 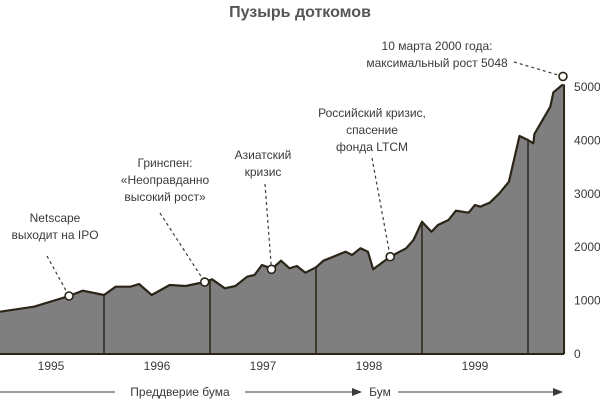 What do you see at coordinates (54, 235) in the screenshot?
I see `annotation-label: выходит на IPO` at bounding box center [54, 235].